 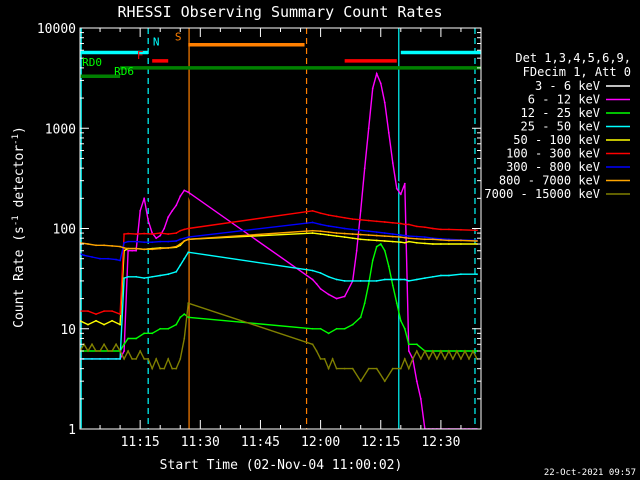 What do you see at coordinates (577, 72) in the screenshot?
I see `legend-header-1: FDecim 1, Att 0` at bounding box center [577, 72].